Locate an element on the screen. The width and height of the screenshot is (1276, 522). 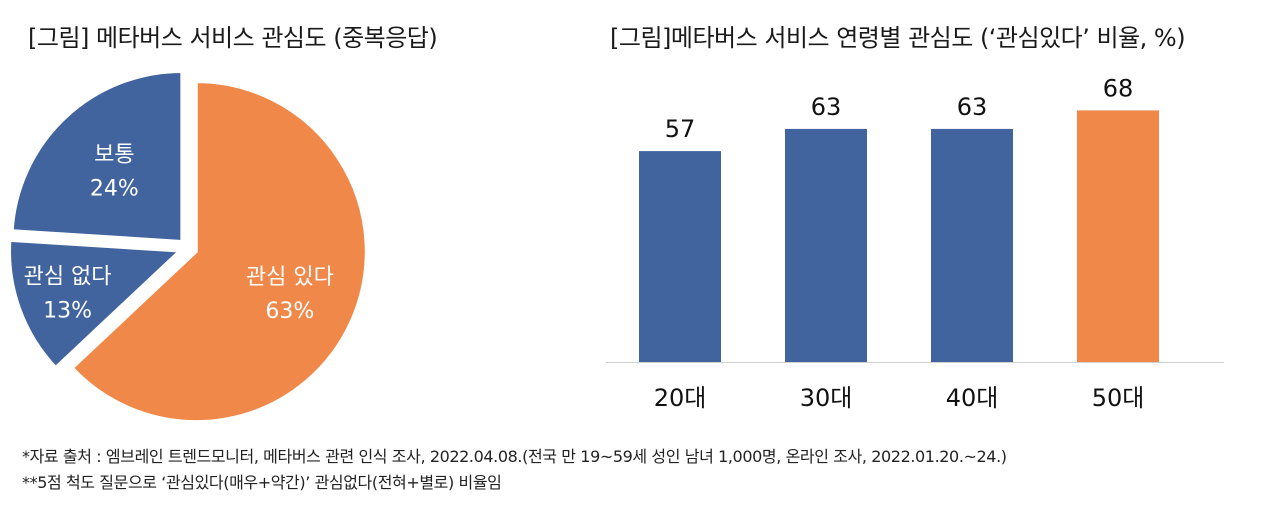
bar-value-label: 68 is located at coordinates (1118, 88).